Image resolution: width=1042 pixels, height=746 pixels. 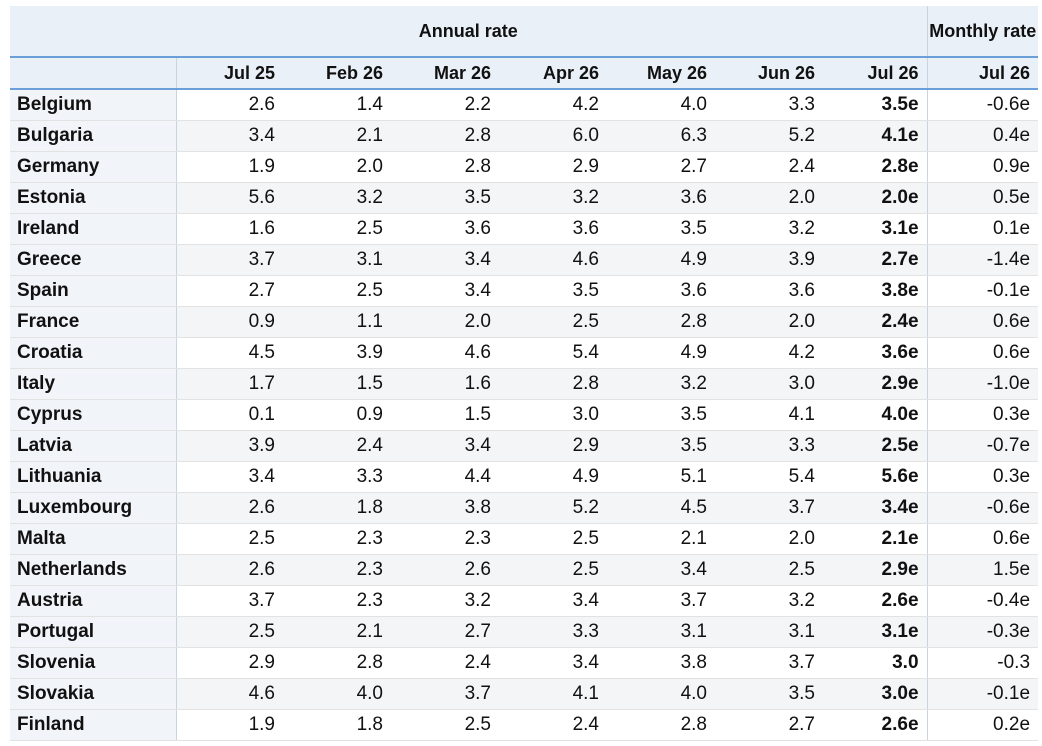 I want to click on country-name: Germany, so click(x=93, y=167).